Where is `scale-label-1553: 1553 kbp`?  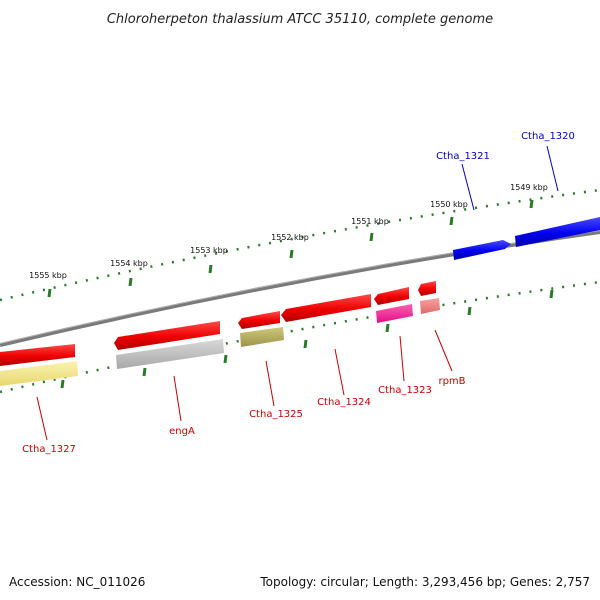
scale-label-1553: 1553 kbp is located at coordinates (209, 250).